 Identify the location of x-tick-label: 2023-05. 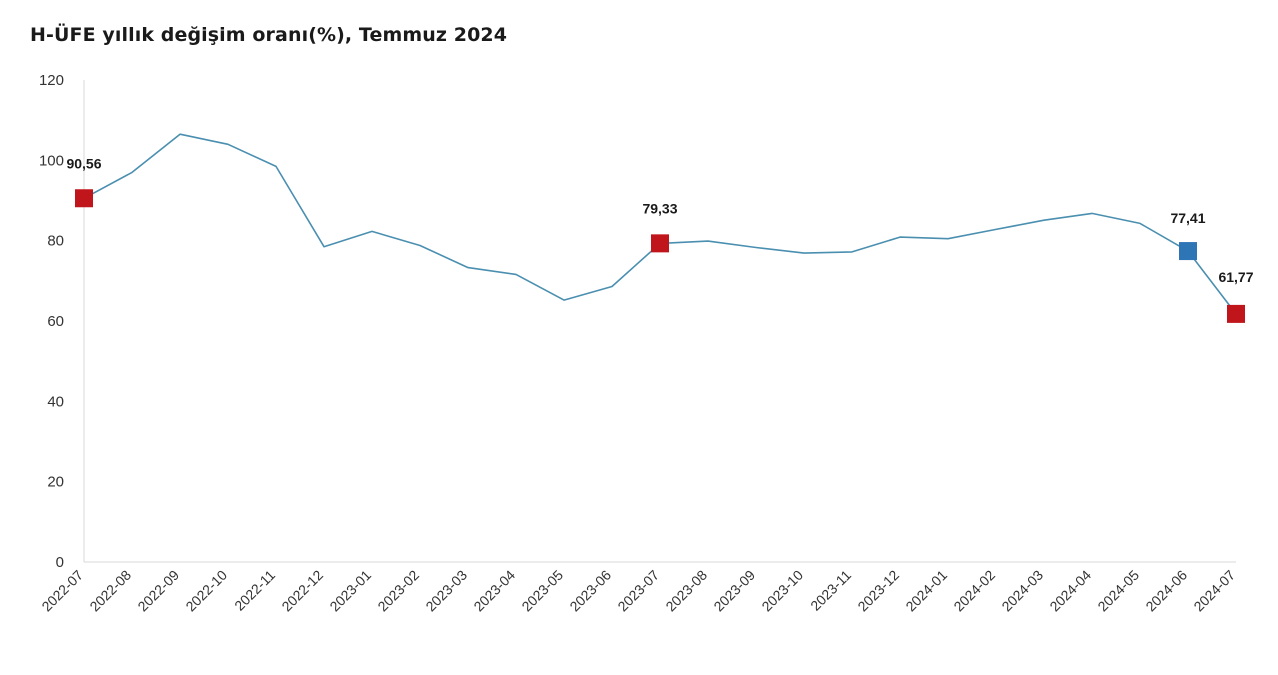
(542, 591).